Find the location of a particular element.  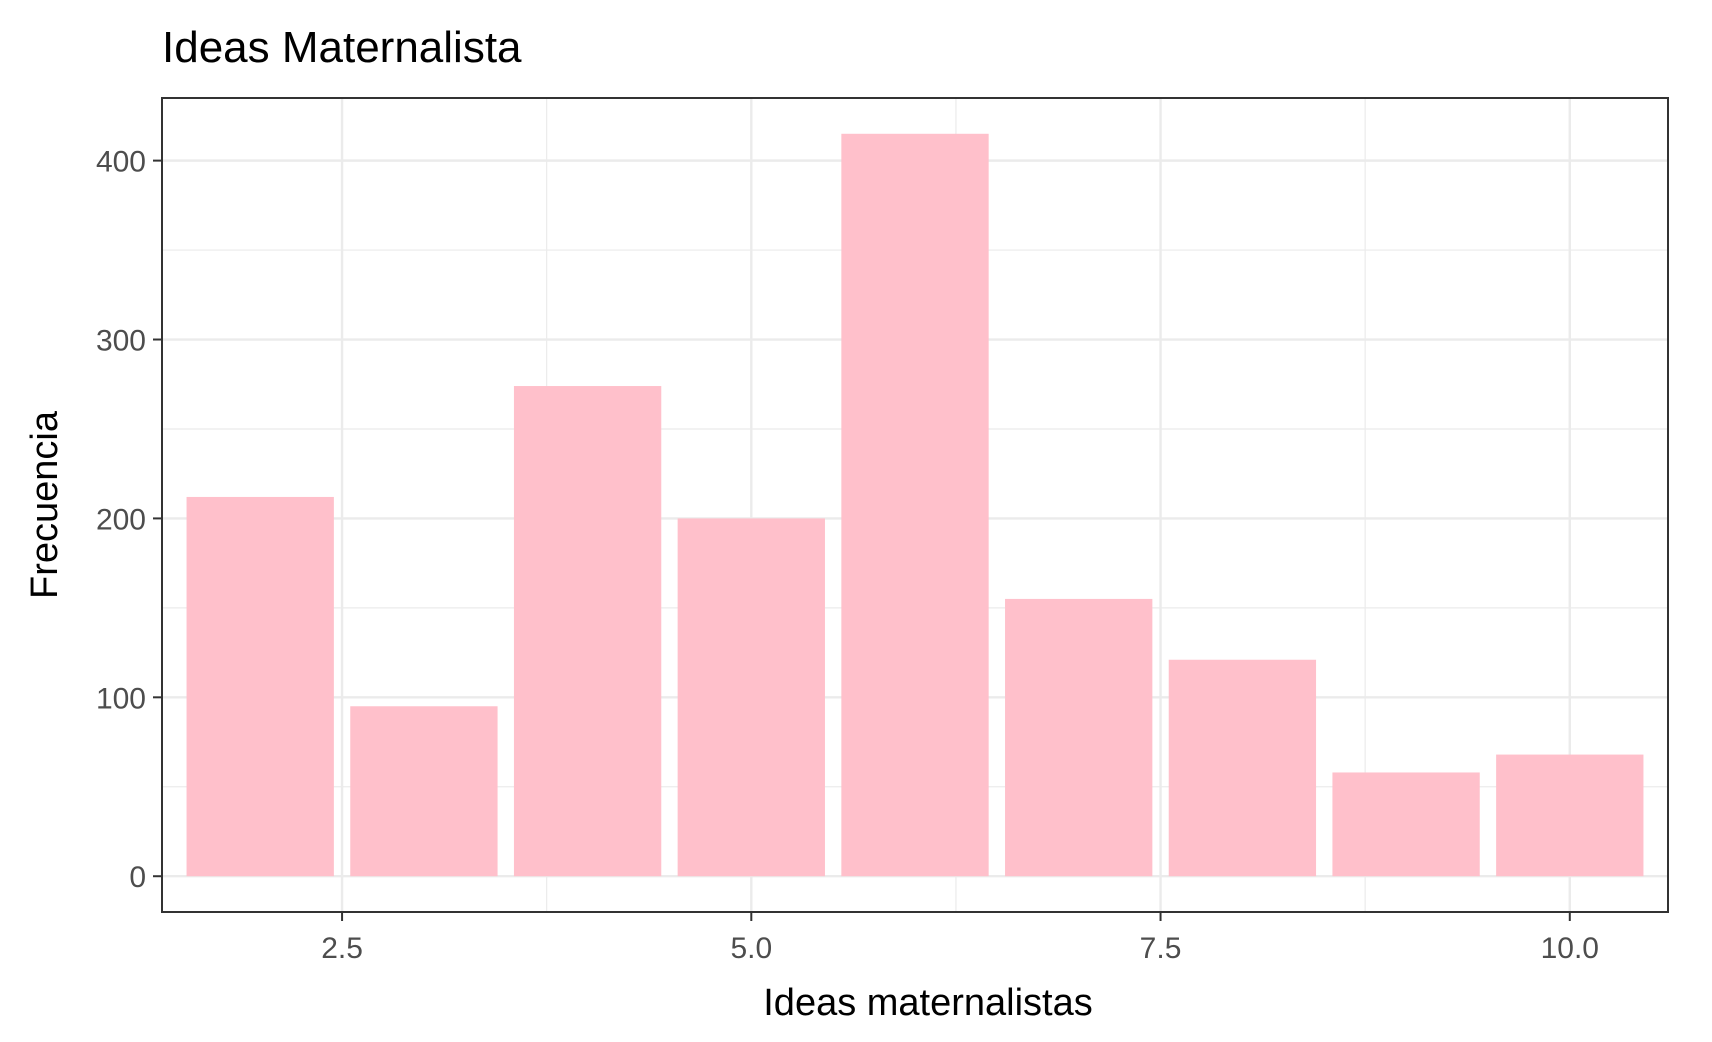

x-tick-label: 7.5 is located at coordinates (1161, 948).